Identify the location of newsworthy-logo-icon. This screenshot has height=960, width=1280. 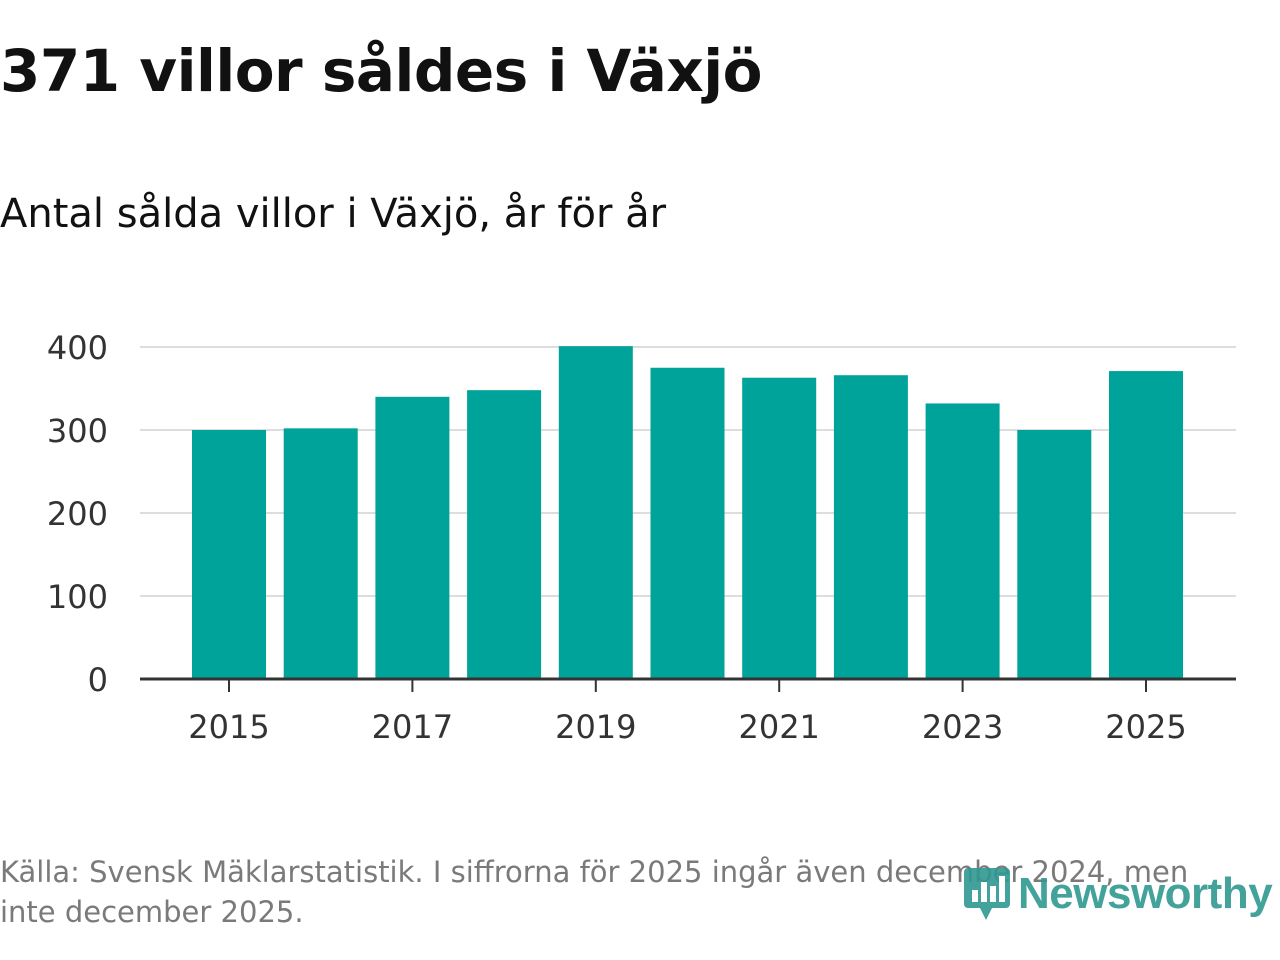
(987, 894).